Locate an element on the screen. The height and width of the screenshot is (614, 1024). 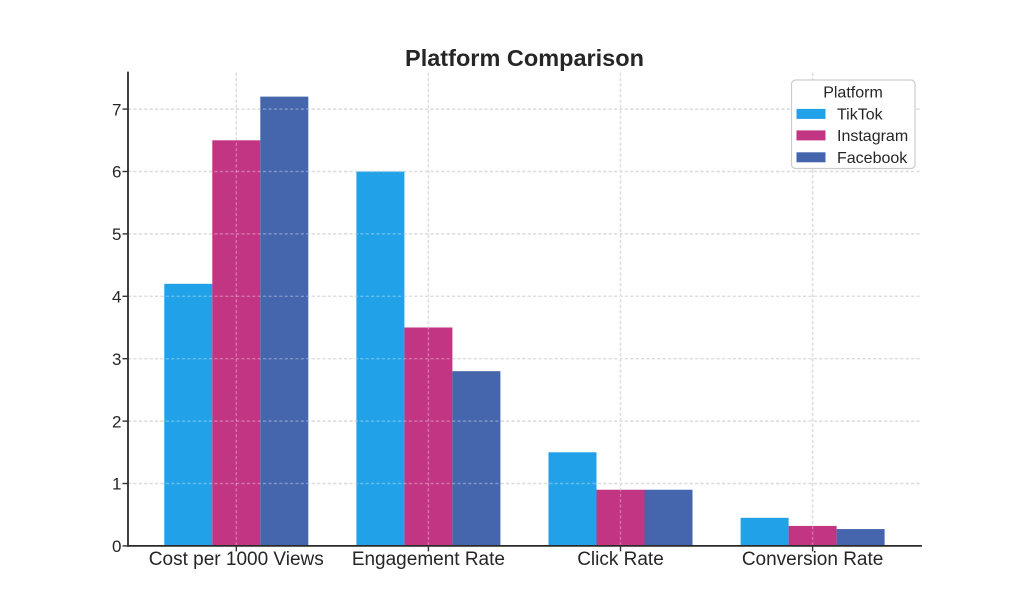
svg-text: Engagement Rate is located at coordinates (428, 559).